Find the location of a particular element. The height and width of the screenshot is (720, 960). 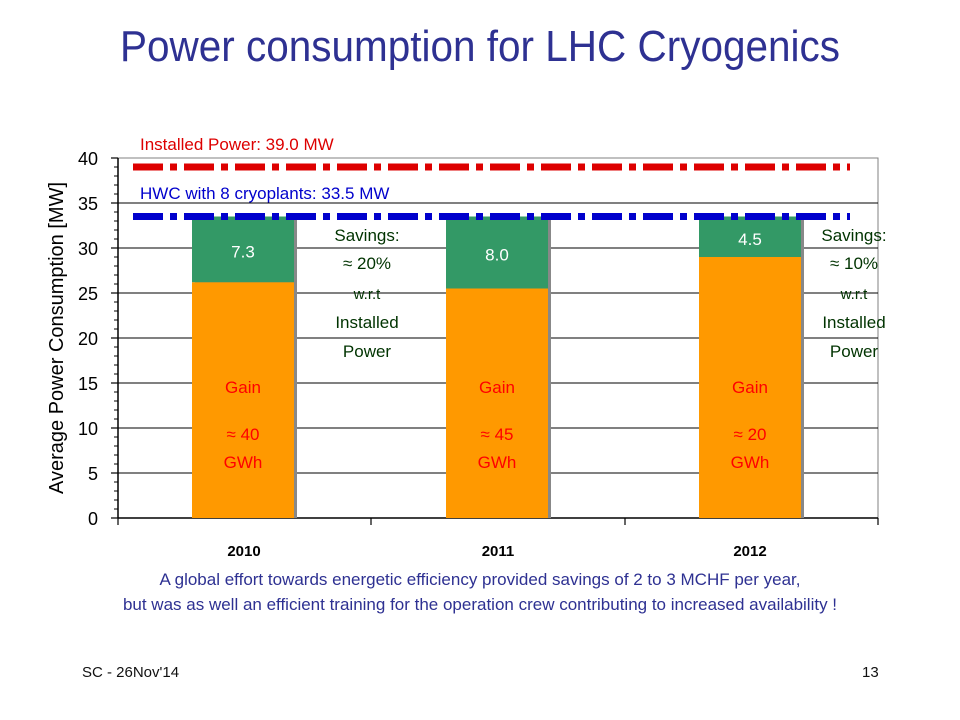

page-number: 13 is located at coordinates (870, 672).